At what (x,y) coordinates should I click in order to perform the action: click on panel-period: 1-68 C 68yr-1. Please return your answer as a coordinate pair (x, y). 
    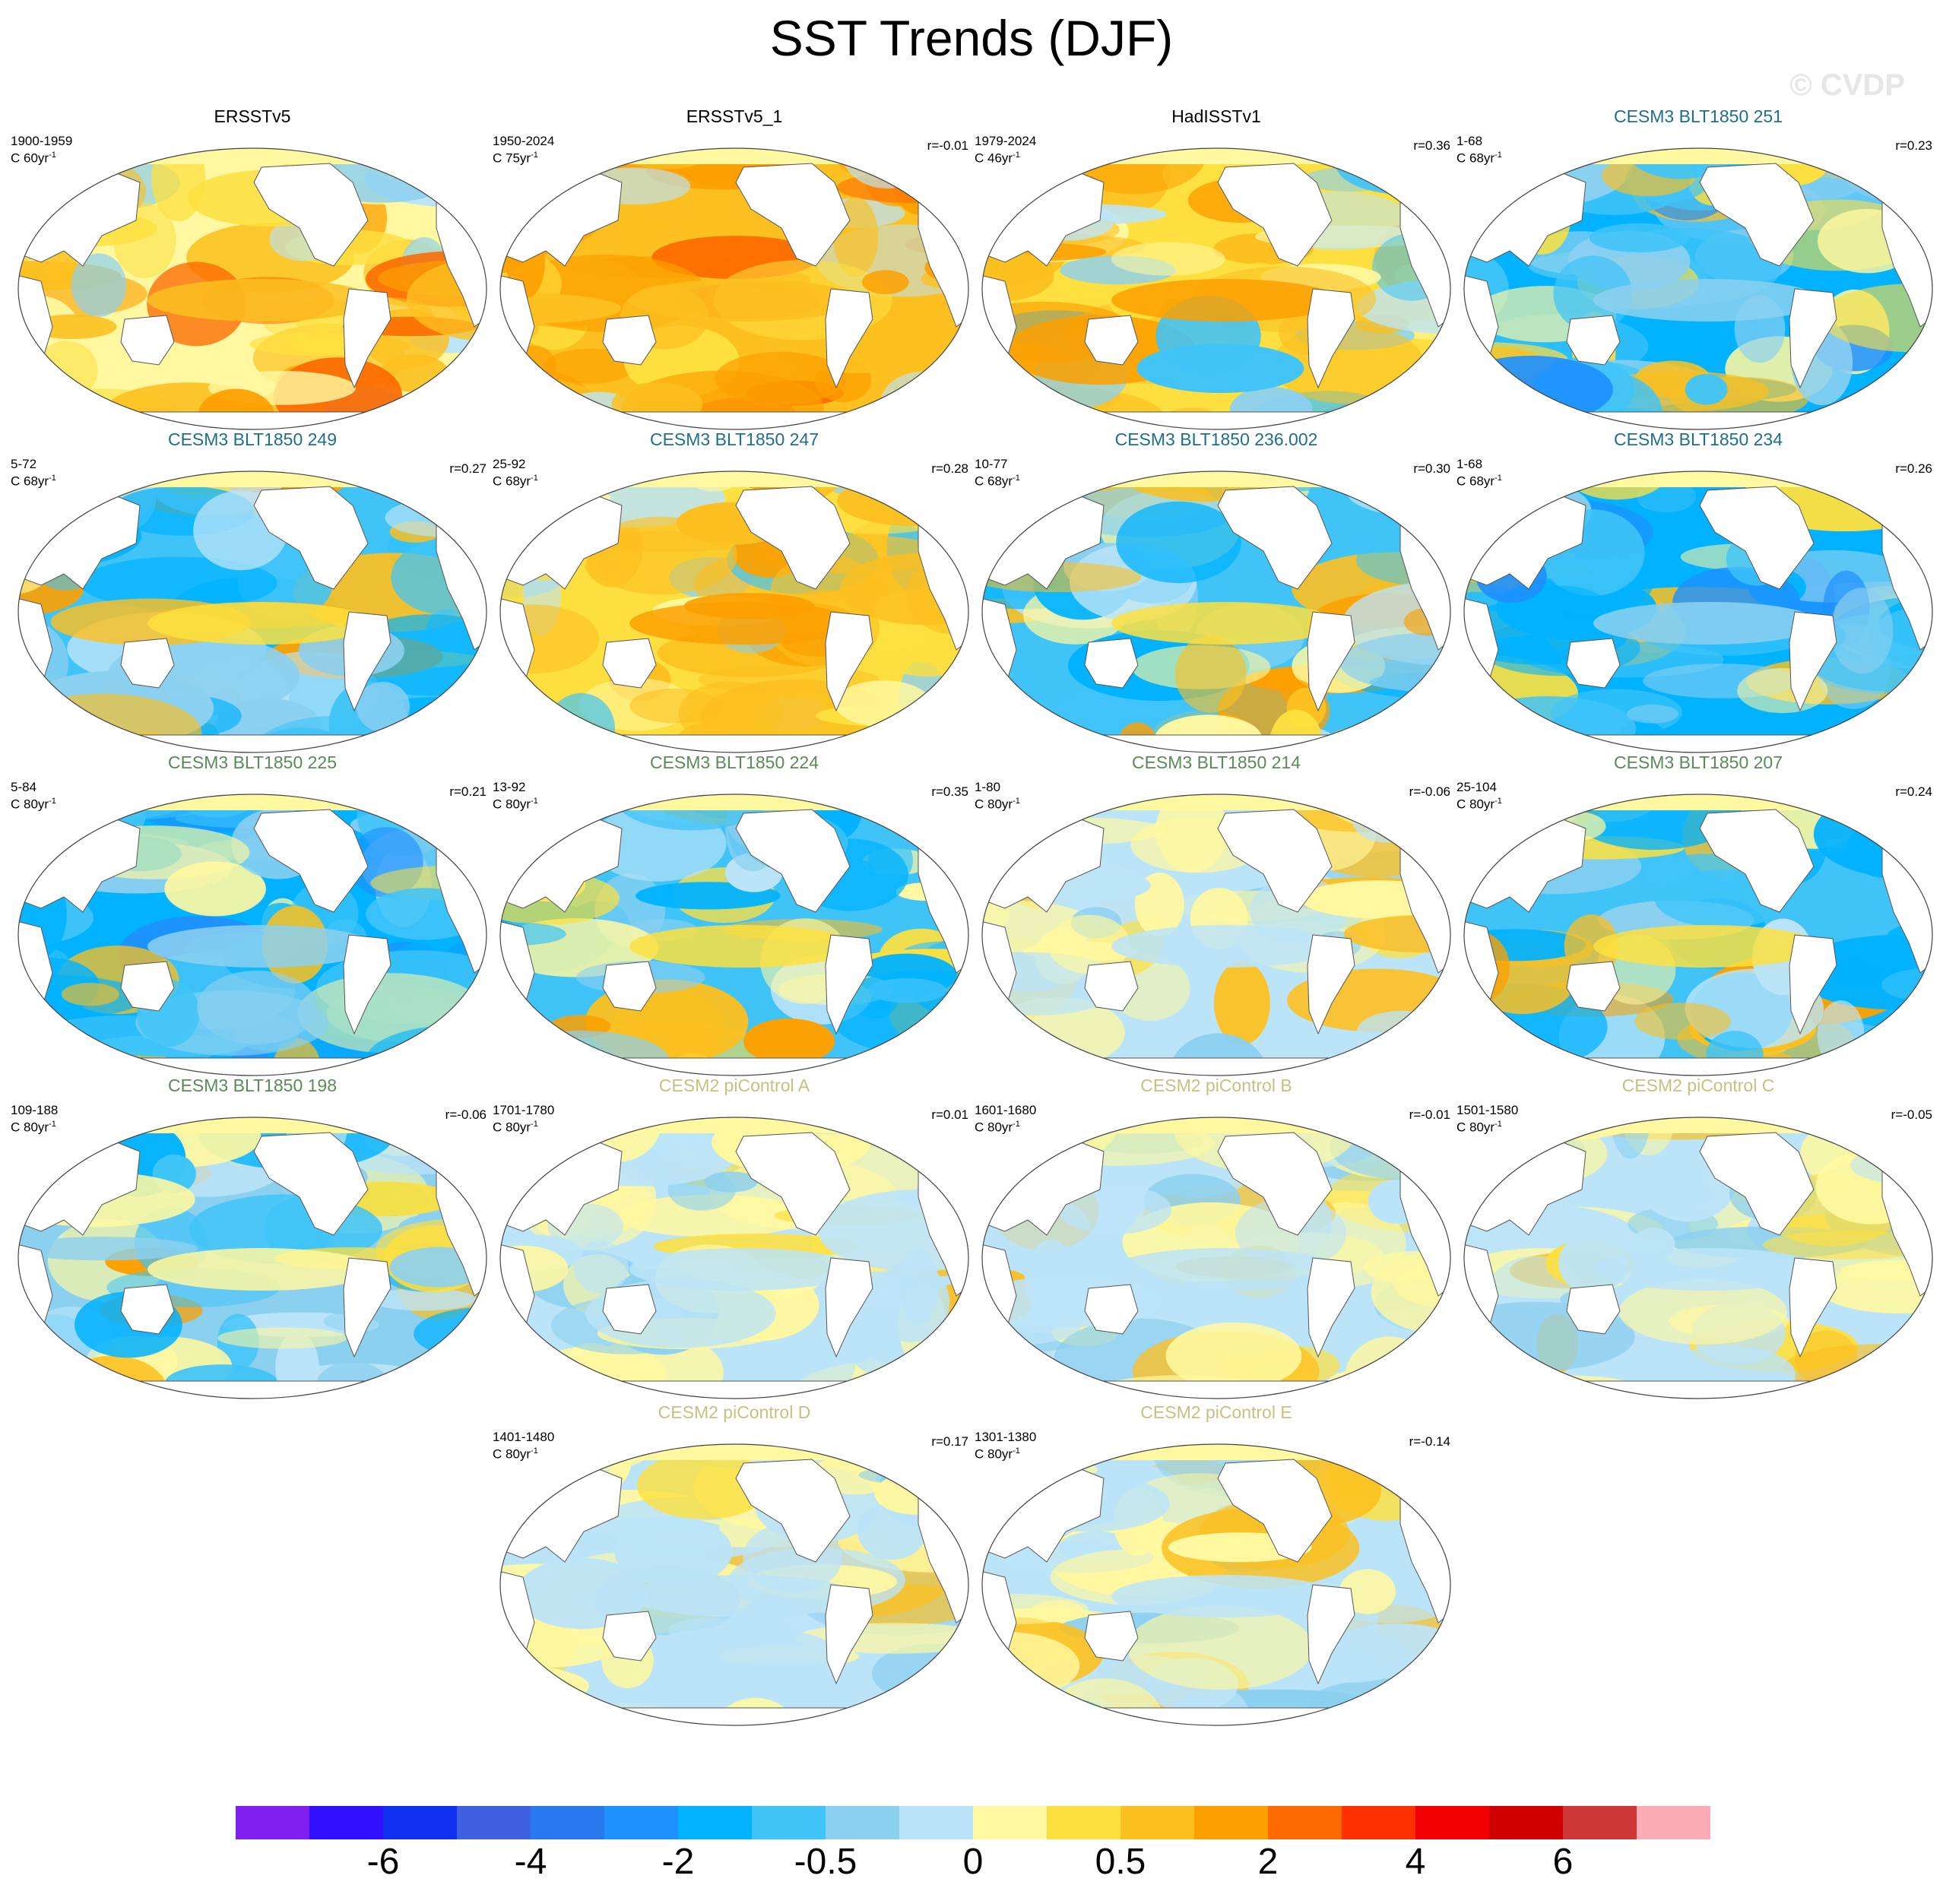
    Looking at the image, I should click on (1479, 473).